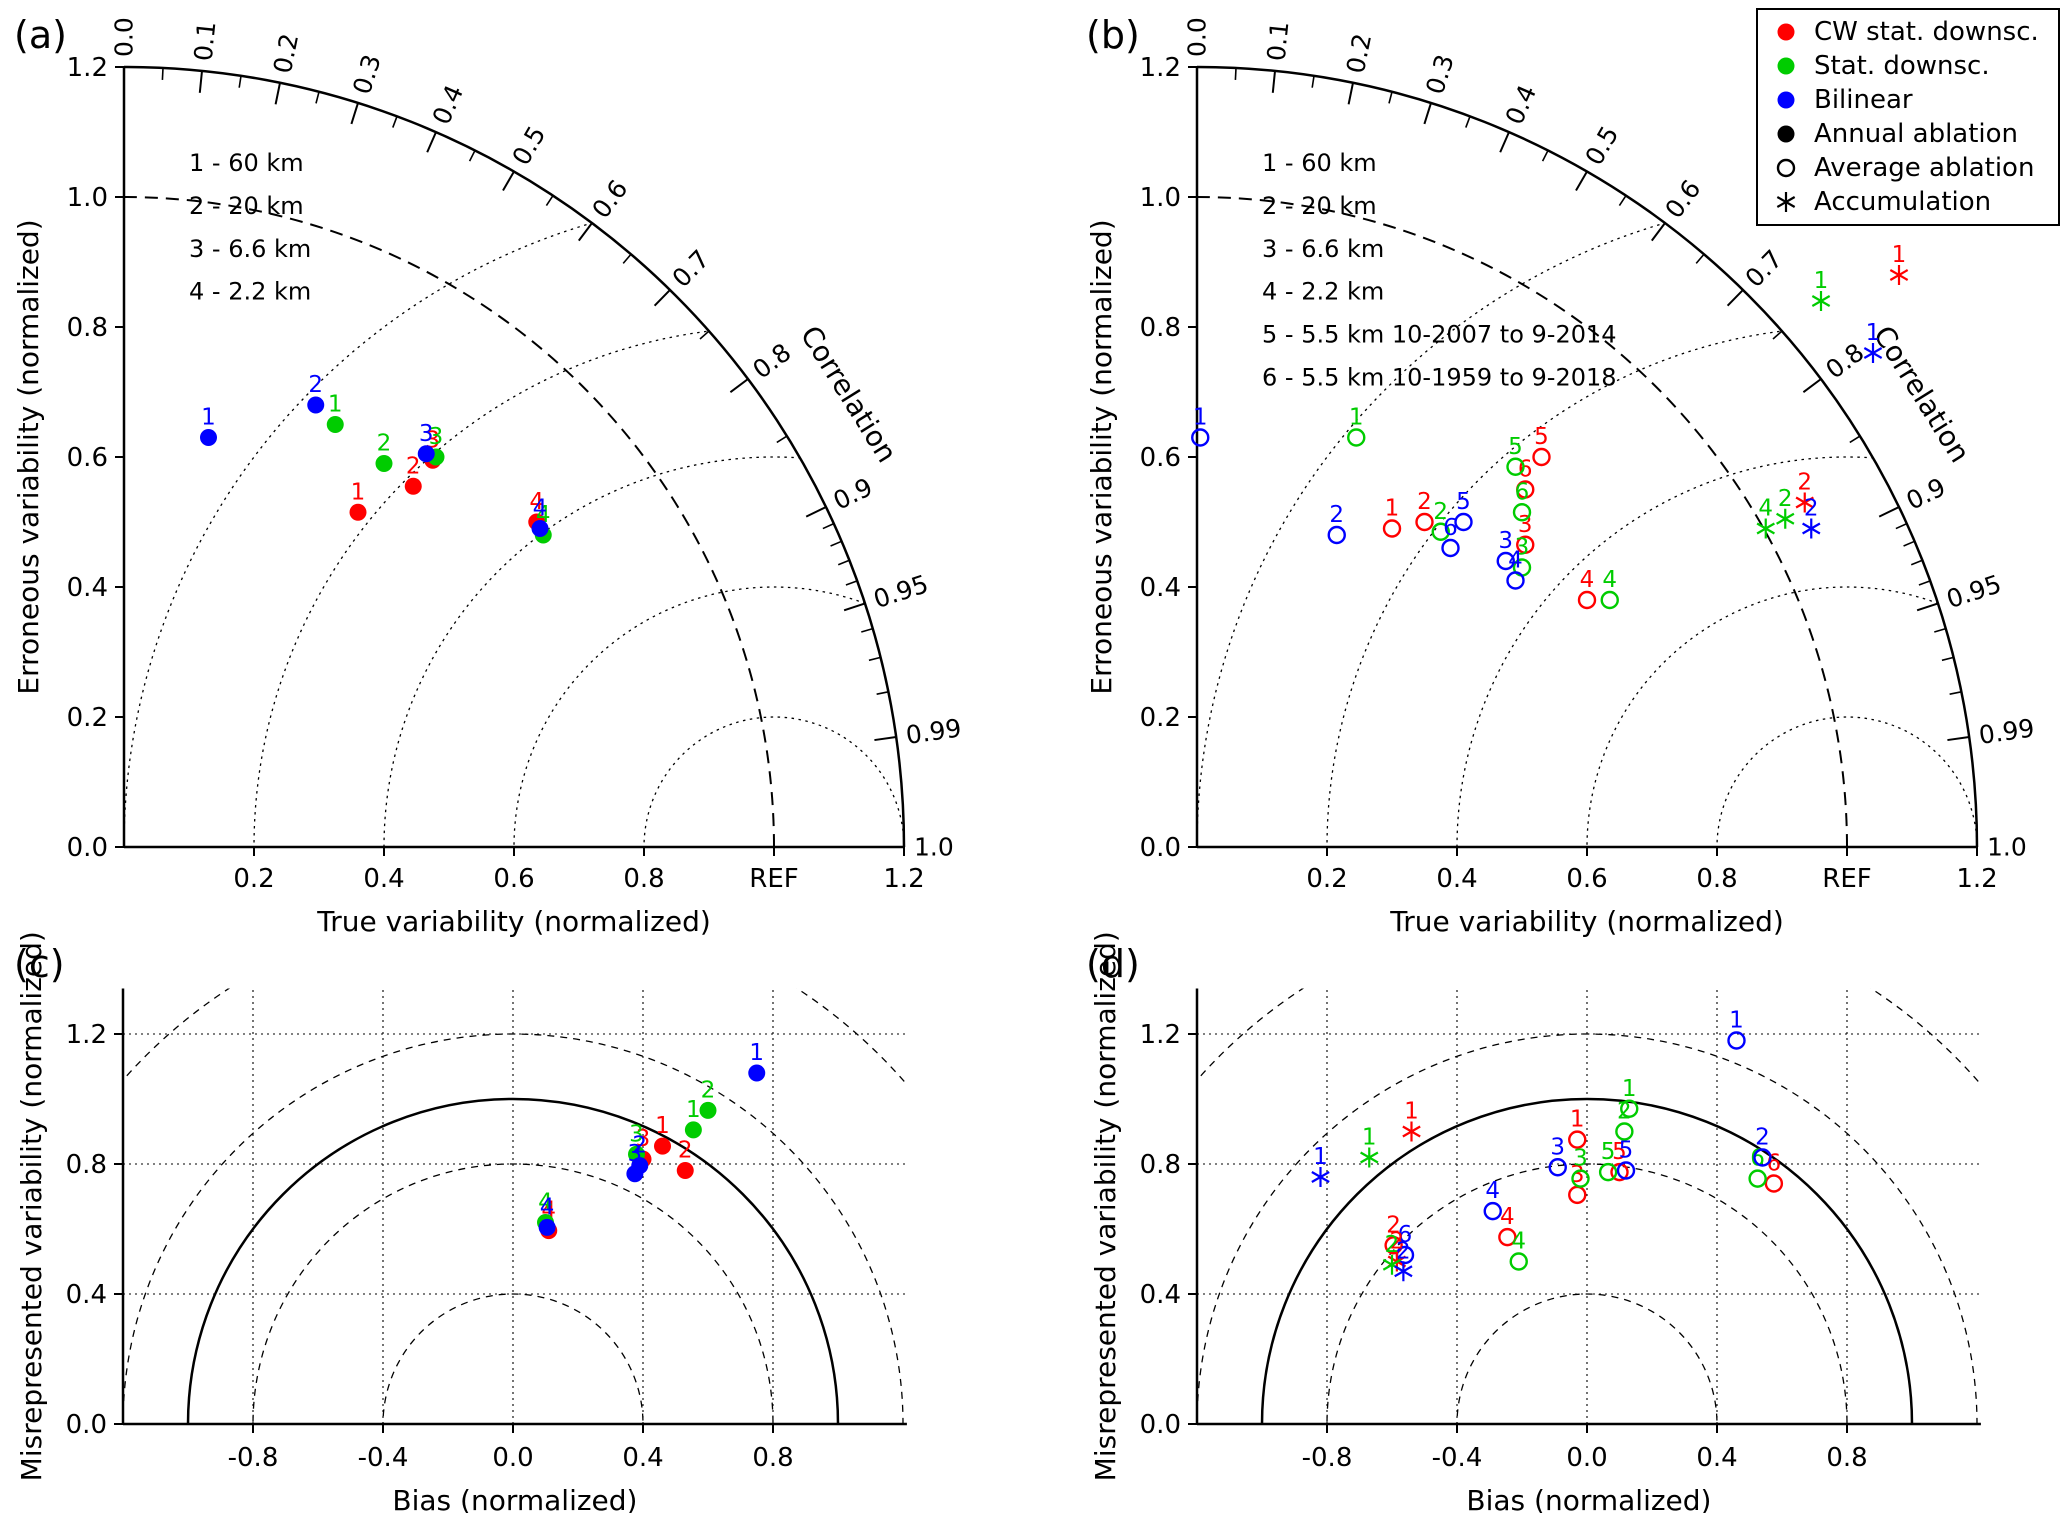 The width and height of the screenshot is (2067, 1513). I want to click on y-axis-label: Misrepresented variability (normalized), so click(1105, 1206).